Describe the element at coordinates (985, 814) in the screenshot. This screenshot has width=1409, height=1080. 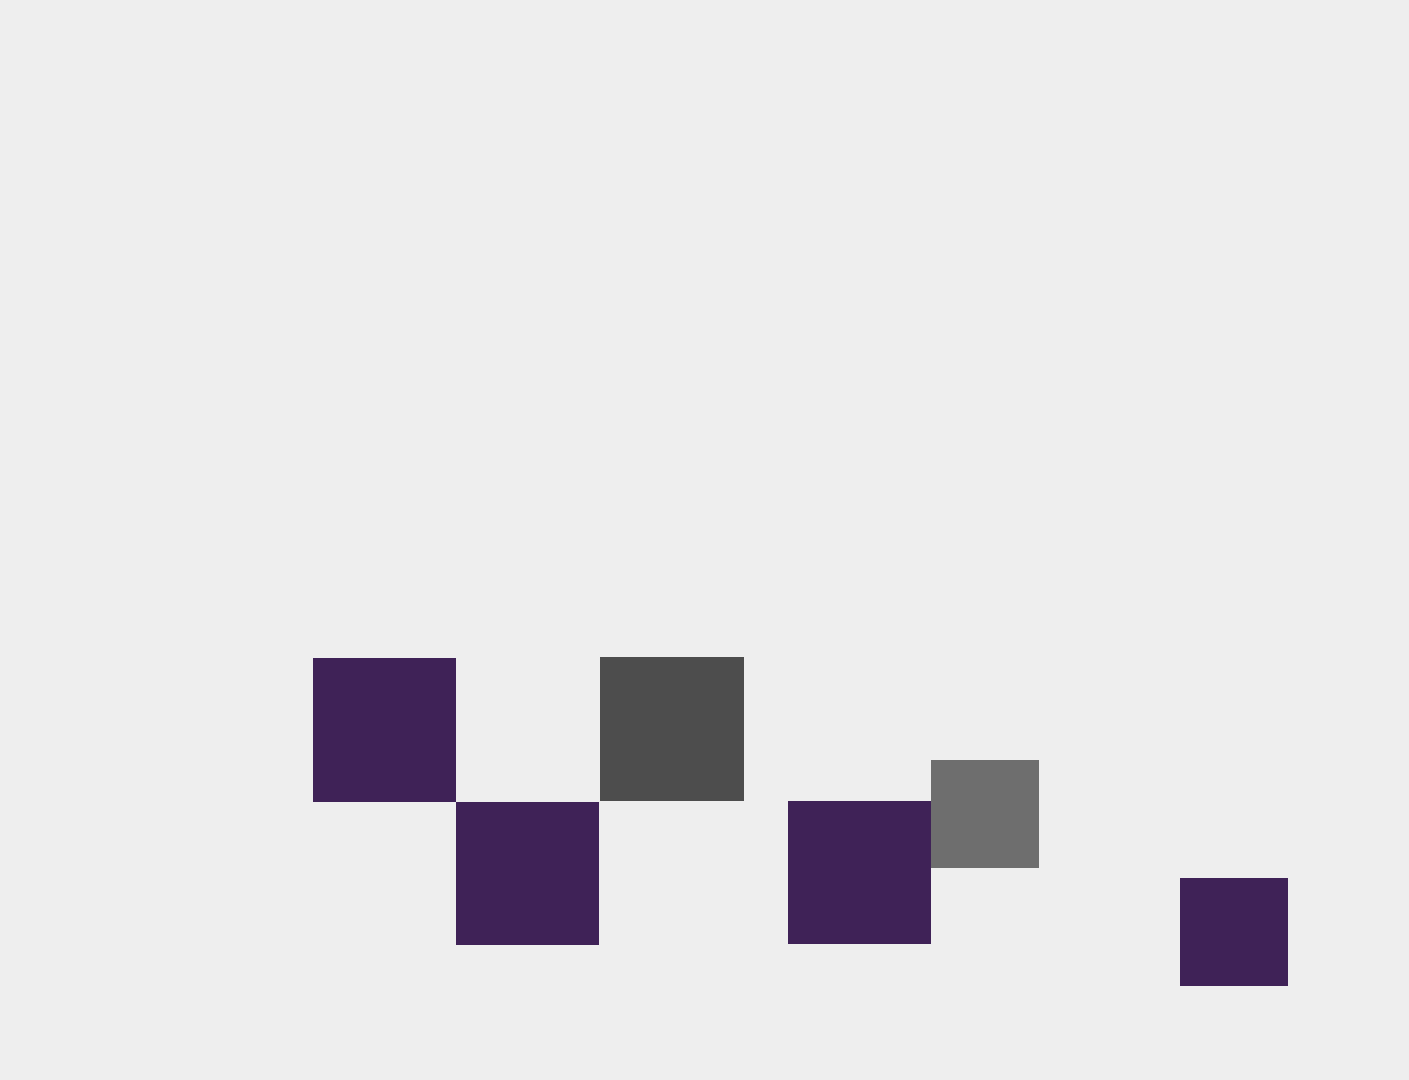
I see `block-gray` at that location.